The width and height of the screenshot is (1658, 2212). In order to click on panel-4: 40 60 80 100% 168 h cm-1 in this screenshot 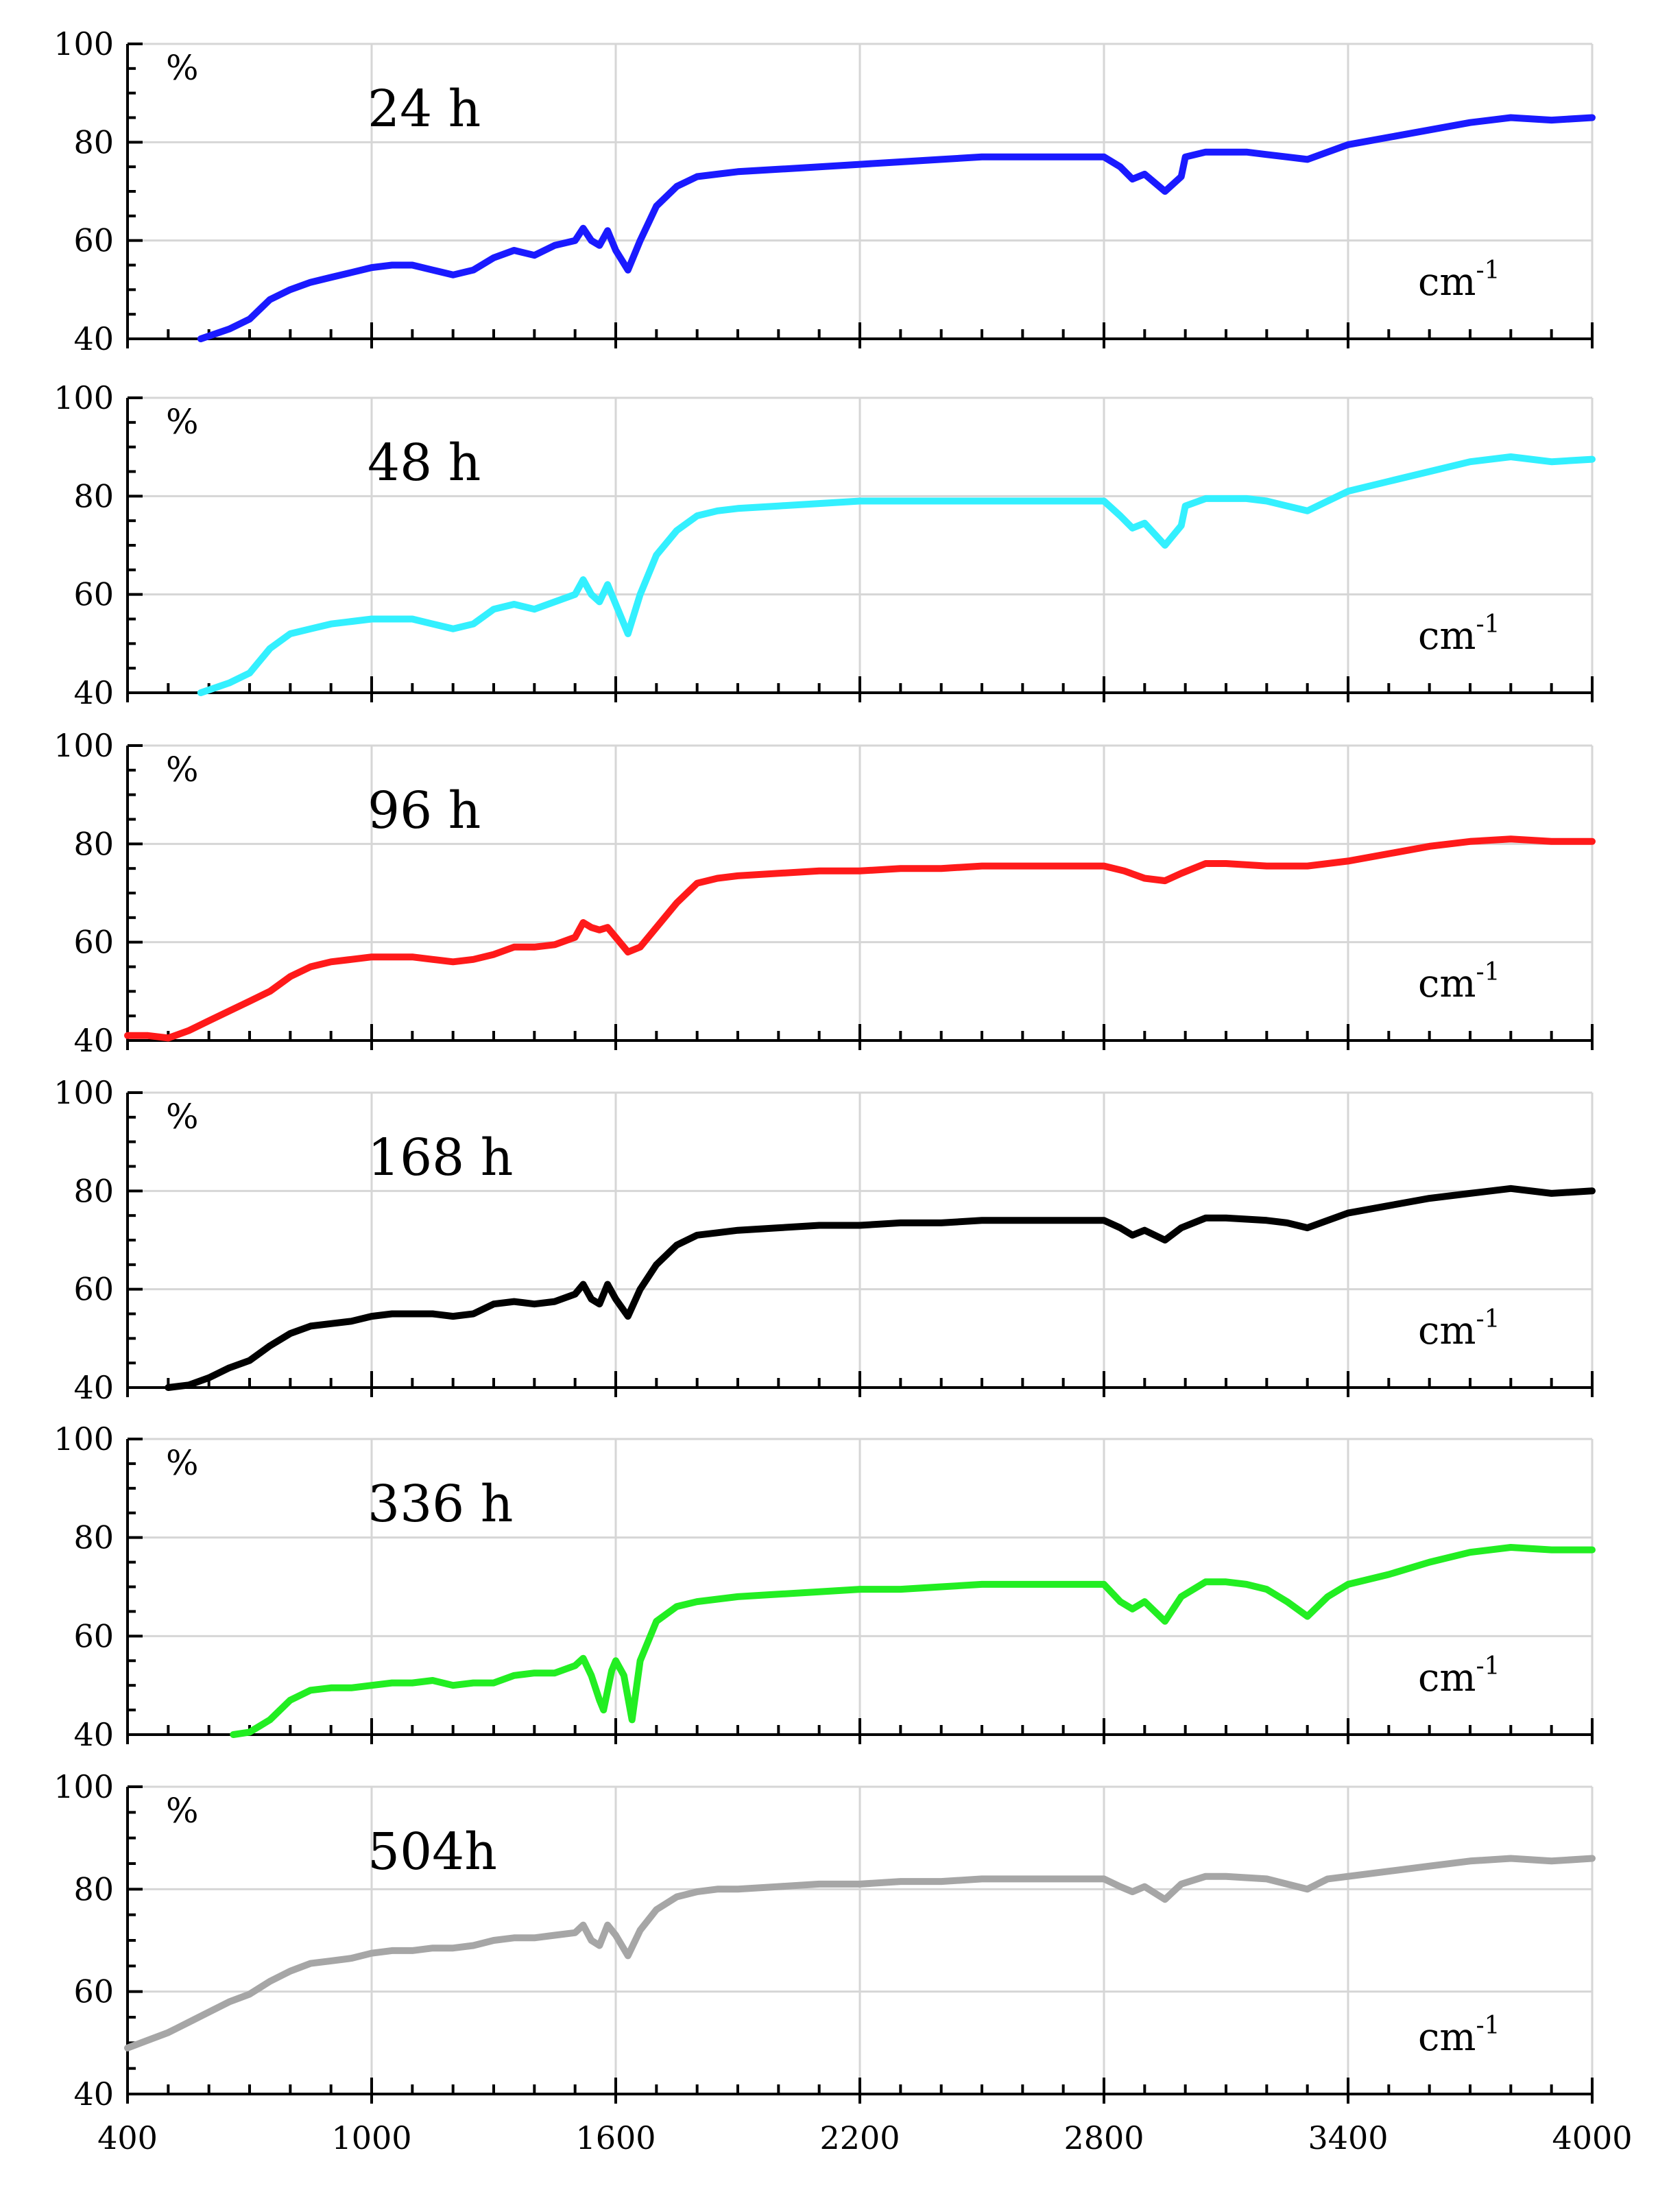, I will do `click(824, 1240)`.